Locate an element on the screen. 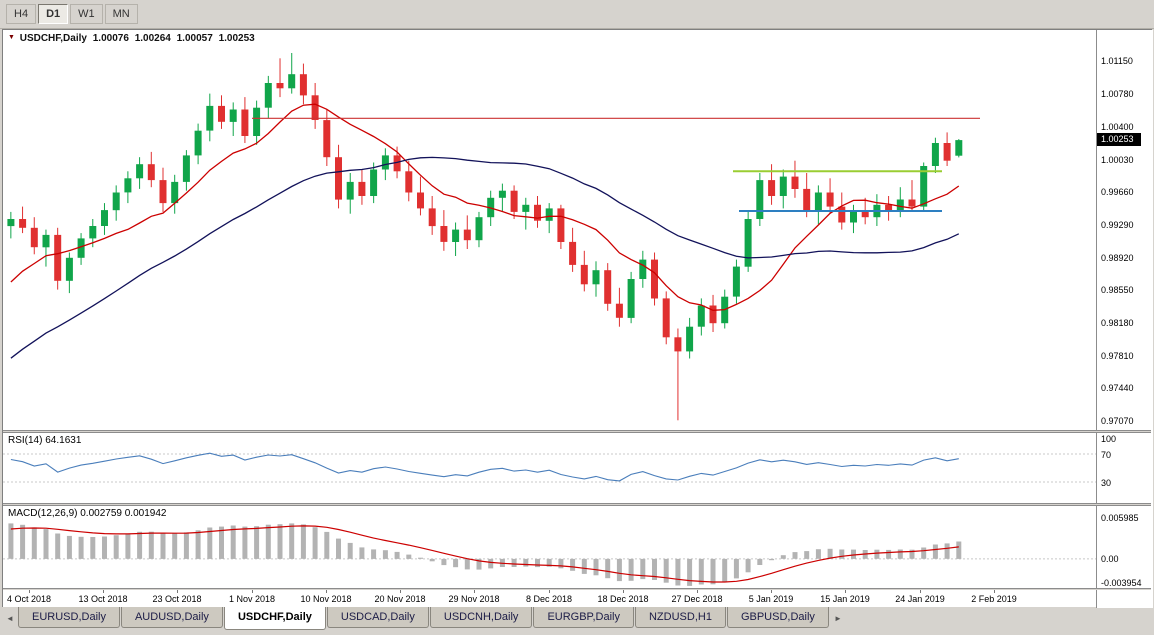  timeframe-w1: W1 is located at coordinates (86, 14).